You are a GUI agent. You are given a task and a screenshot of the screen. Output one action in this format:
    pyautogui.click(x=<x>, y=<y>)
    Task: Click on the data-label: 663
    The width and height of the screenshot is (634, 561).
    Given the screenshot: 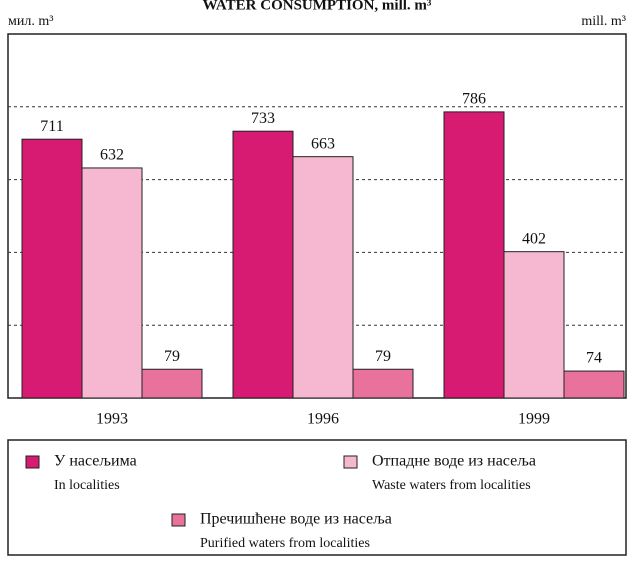 What is the action you would take?
    pyautogui.click(x=323, y=143)
    